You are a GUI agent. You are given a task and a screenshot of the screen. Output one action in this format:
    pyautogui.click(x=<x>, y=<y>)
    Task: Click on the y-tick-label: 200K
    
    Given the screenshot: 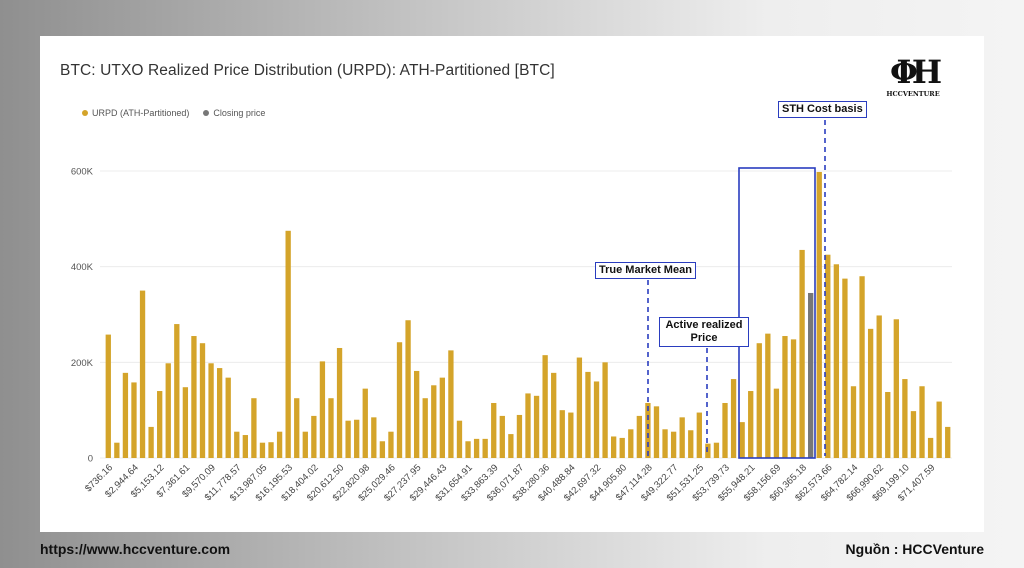 What is the action you would take?
    pyautogui.click(x=82, y=363)
    